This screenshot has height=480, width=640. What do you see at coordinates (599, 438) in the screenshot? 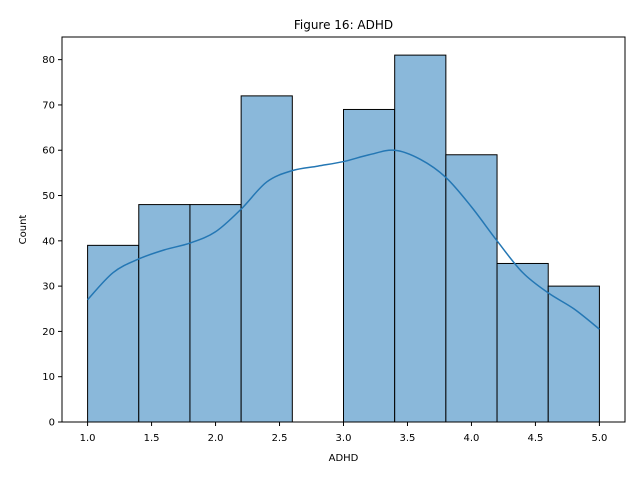
I see `x-tick-label: 5.0` at bounding box center [599, 438].